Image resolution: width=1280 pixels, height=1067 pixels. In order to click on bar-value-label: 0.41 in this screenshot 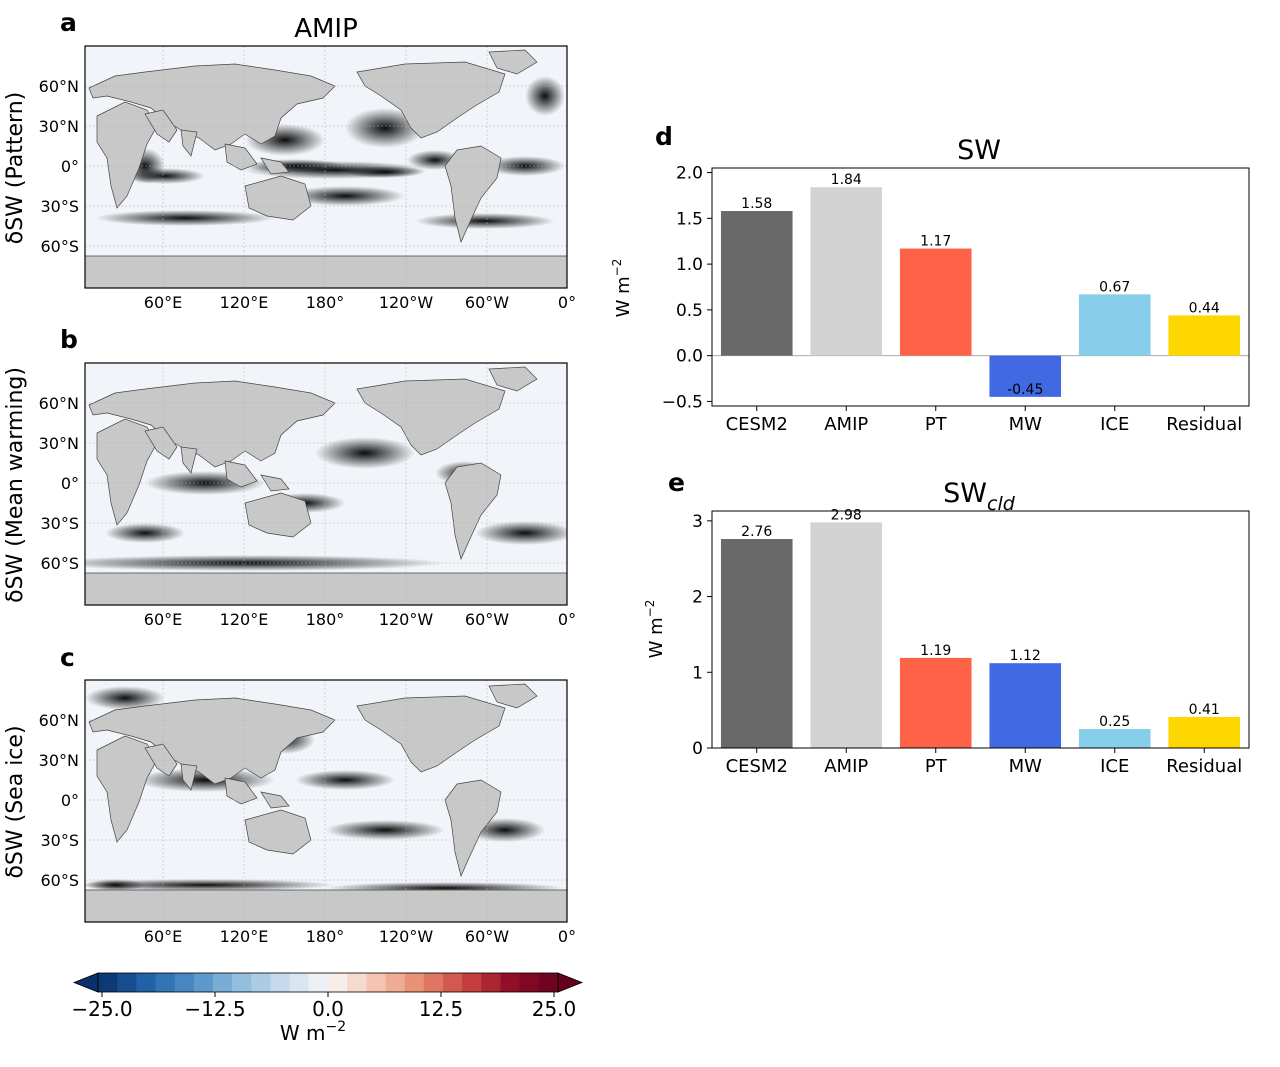, I will do `click(1204, 710)`.